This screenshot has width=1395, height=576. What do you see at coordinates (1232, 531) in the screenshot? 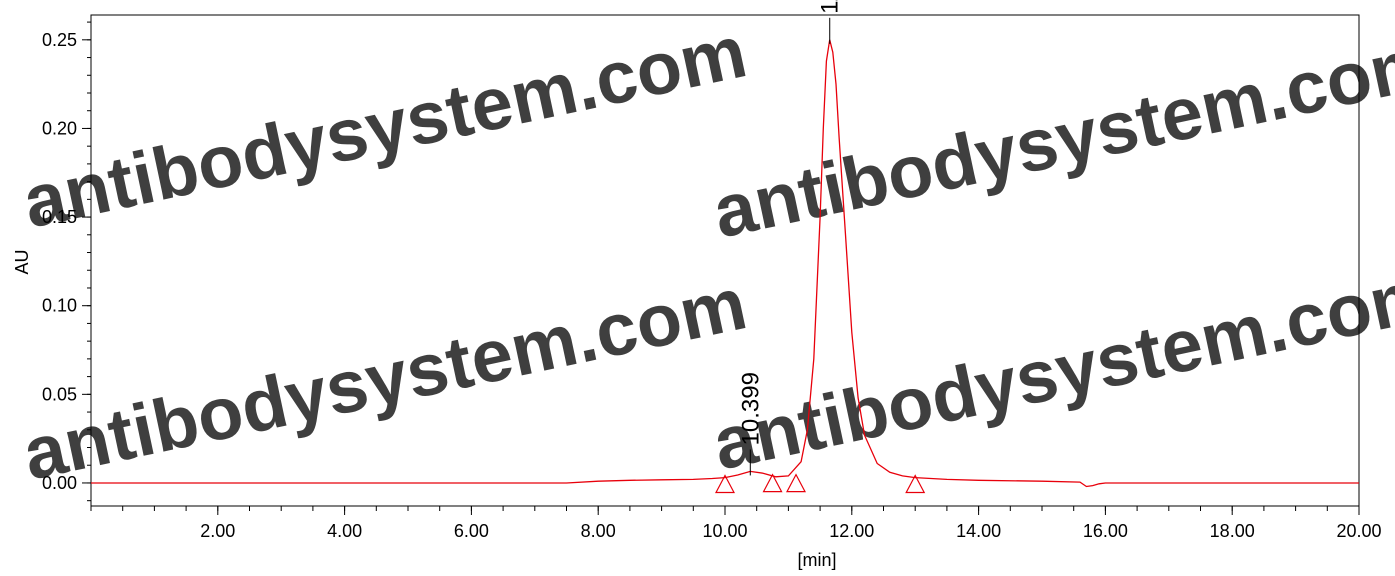
I see `x-tick-label: 18.00` at bounding box center [1232, 531].